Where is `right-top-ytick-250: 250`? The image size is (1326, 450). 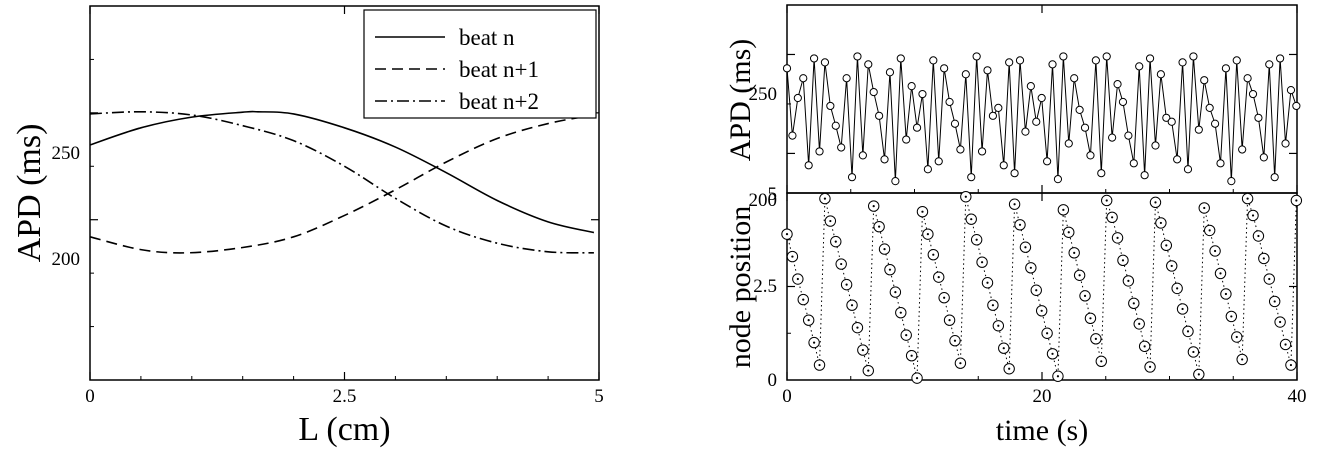
right-top-ytick-250: 250 is located at coordinates (763, 94).